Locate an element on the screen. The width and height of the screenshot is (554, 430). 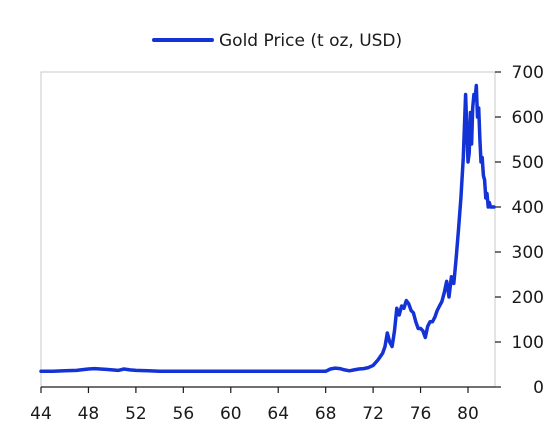
x-tick-label: 72 is located at coordinates (373, 414).